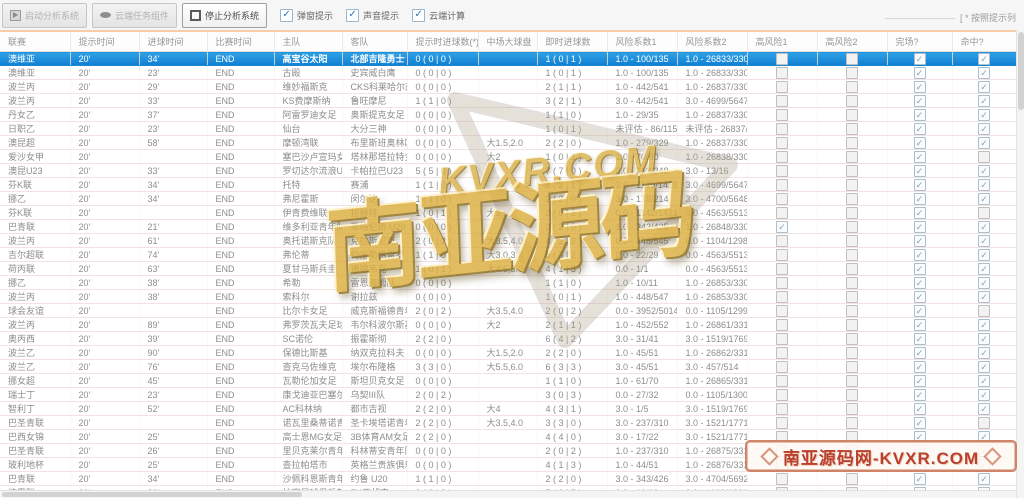 The width and height of the screenshot is (1024, 498). What do you see at coordinates (35, 42) in the screenshot?
I see `column-header-0: 联赛` at bounding box center [35, 42].